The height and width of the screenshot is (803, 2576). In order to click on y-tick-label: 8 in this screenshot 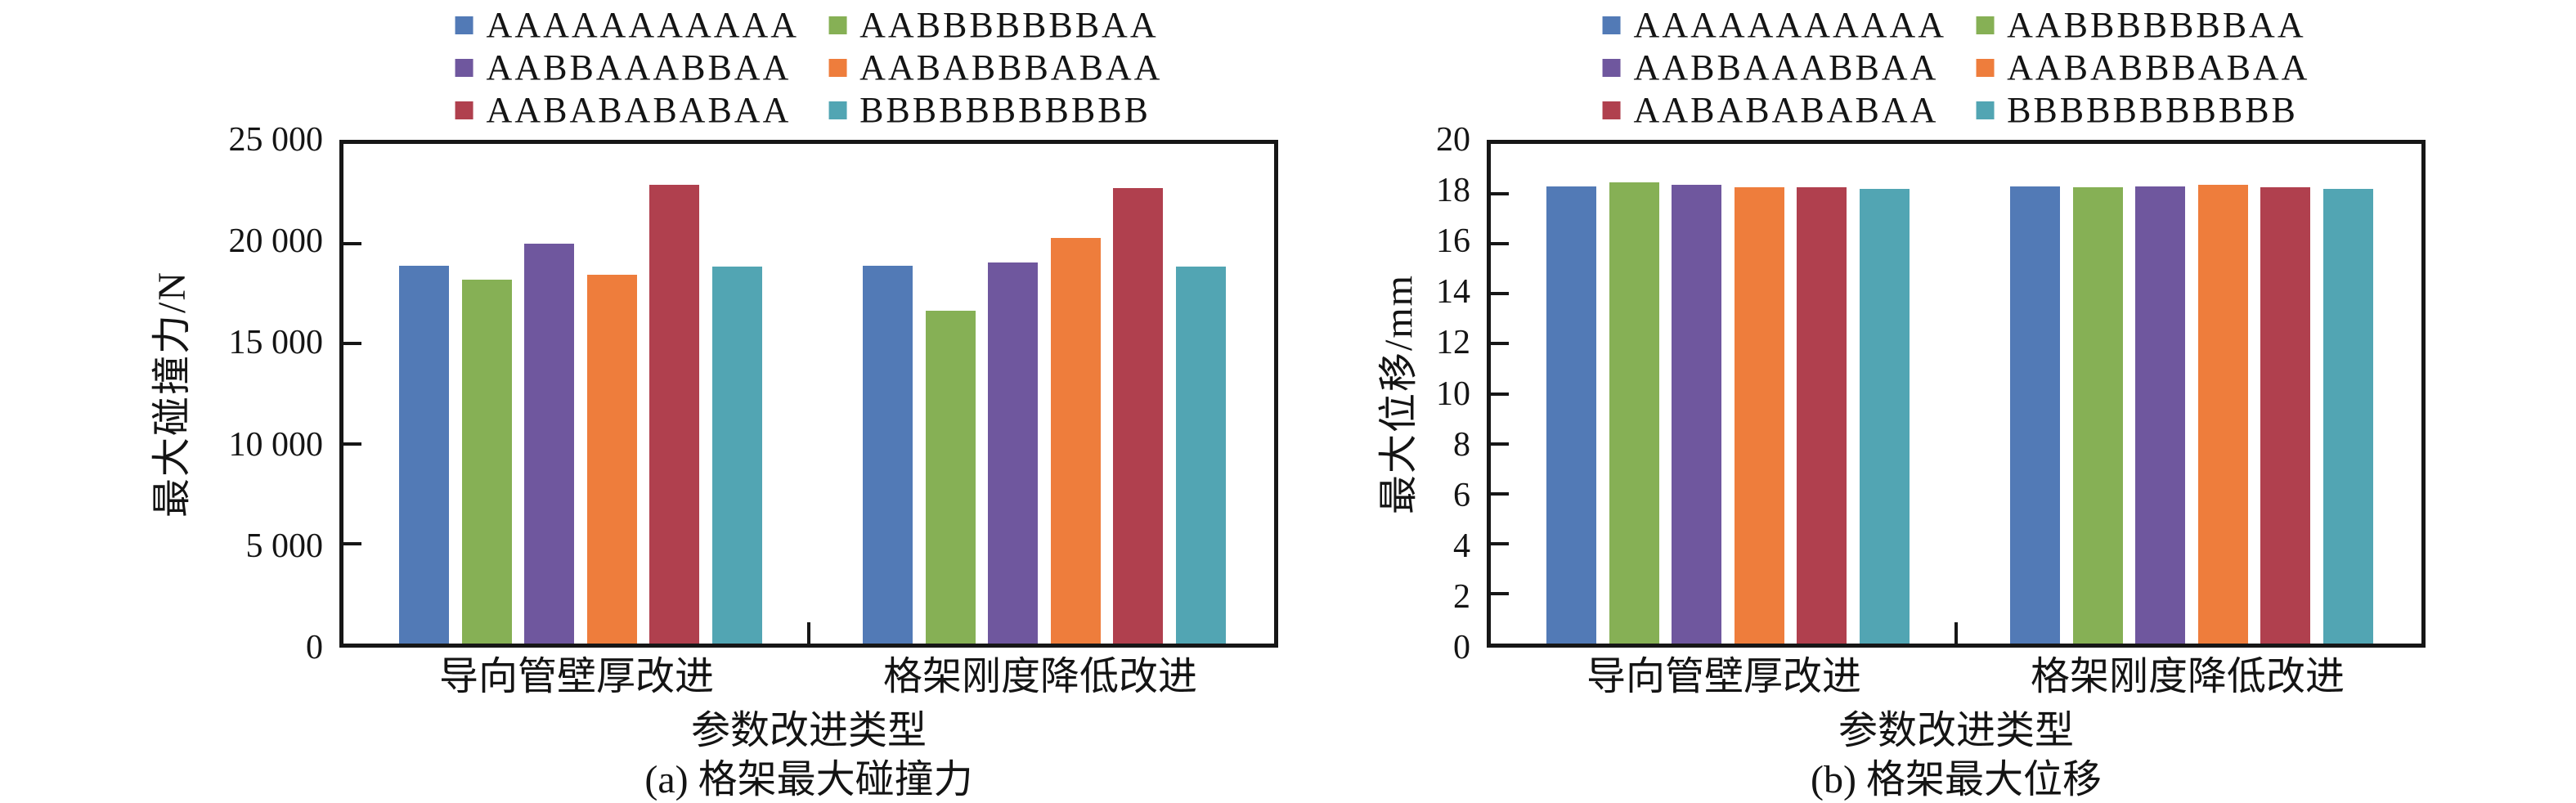, I will do `click(1461, 445)`.